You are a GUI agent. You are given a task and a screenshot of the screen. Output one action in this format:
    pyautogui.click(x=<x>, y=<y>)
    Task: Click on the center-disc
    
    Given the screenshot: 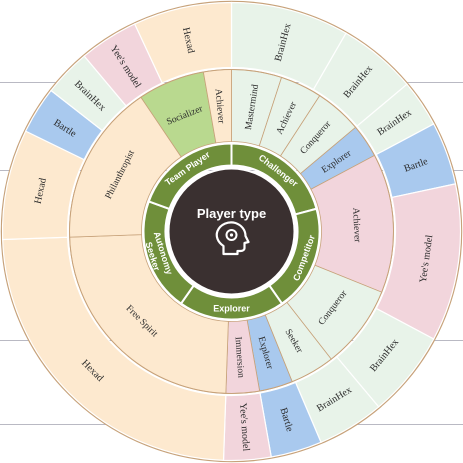 What is the action you would take?
    pyautogui.click(x=231, y=231)
    